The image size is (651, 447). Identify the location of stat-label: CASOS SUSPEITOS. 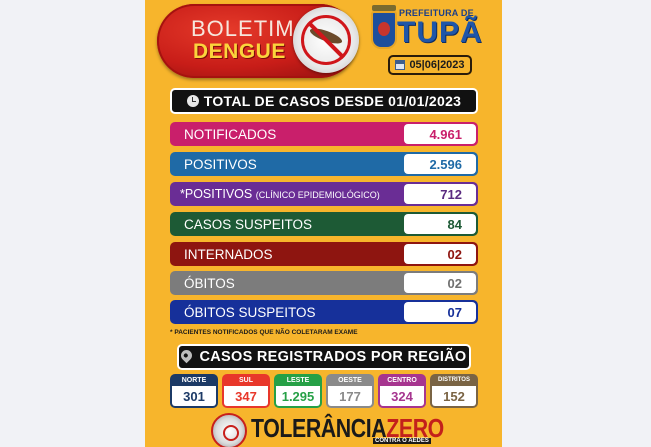
(248, 224).